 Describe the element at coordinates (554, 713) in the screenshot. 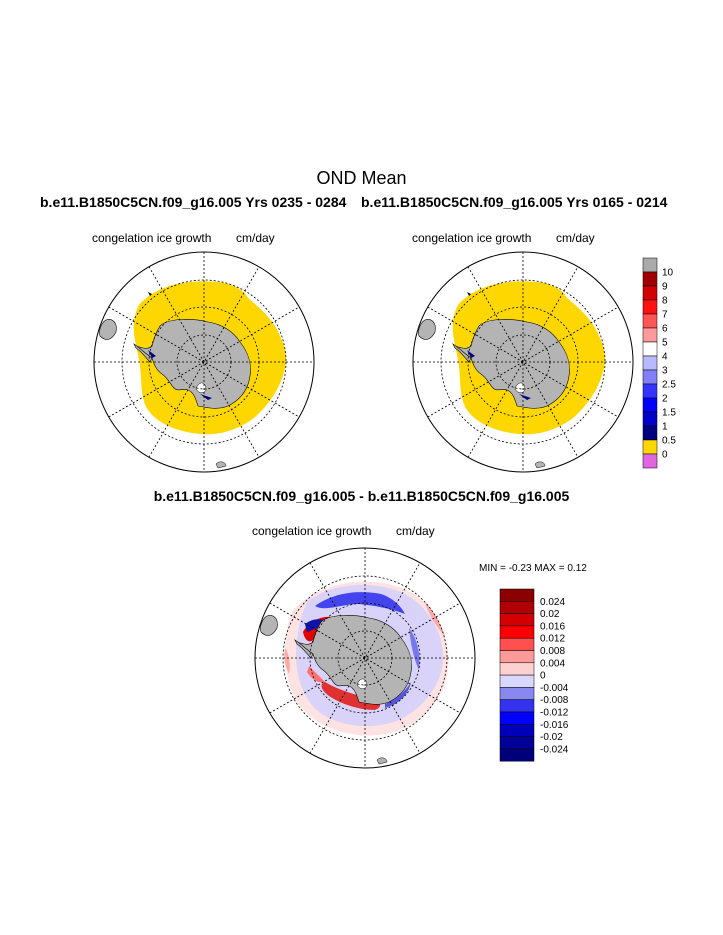

I see `colorbar-diff-label: -0.012` at that location.